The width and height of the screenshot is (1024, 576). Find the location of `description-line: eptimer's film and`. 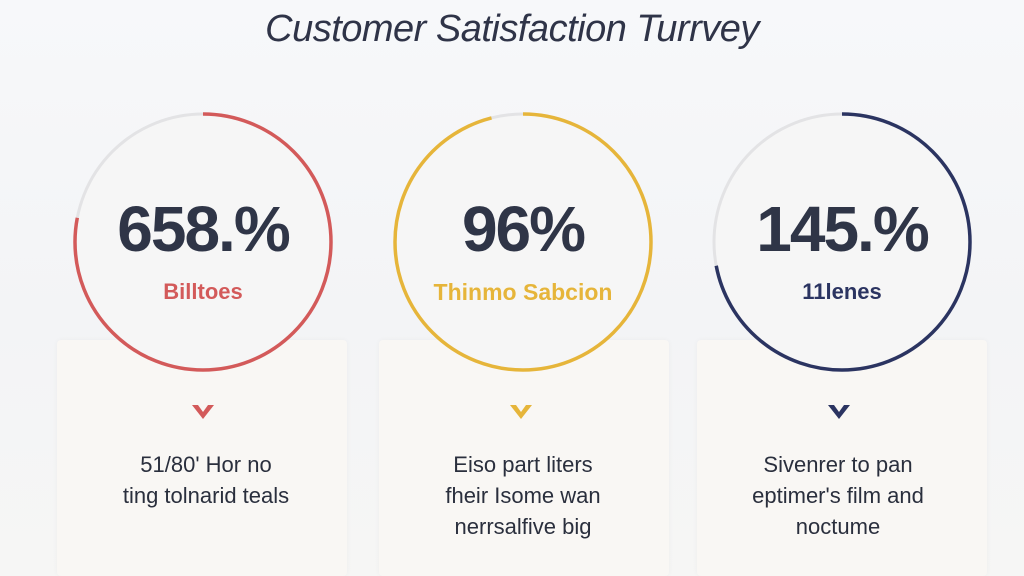

description-line: eptimer's film and is located at coordinates (838, 495).